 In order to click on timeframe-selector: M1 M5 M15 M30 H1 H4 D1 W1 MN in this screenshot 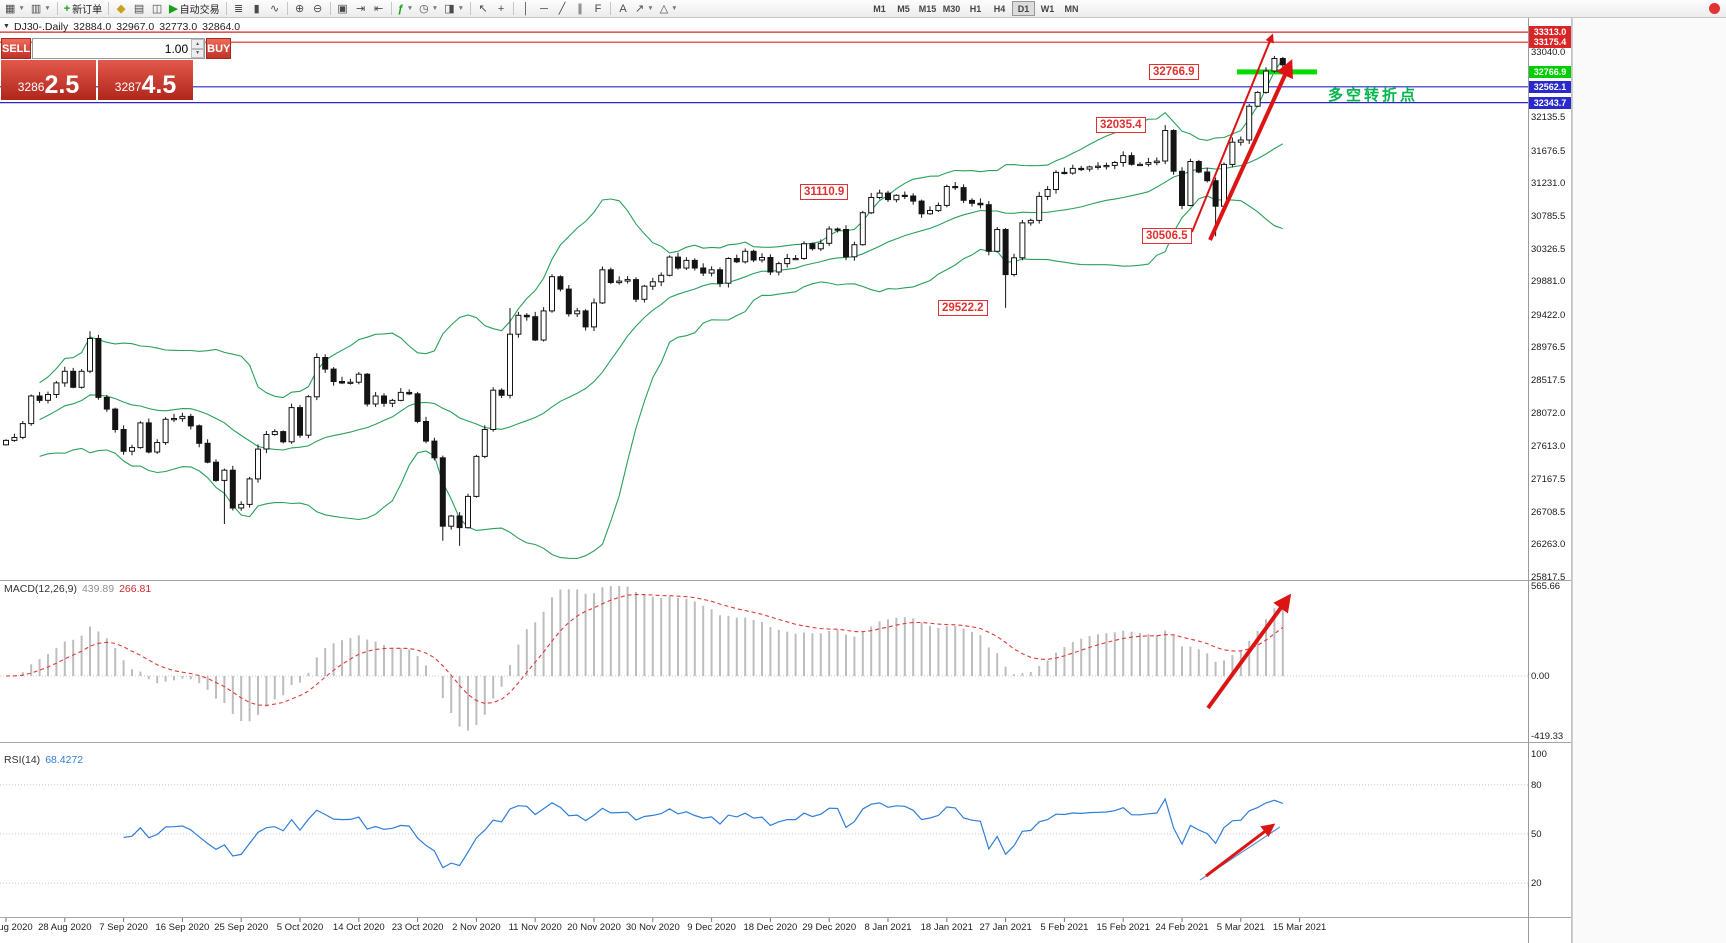, I will do `click(975, 8)`.